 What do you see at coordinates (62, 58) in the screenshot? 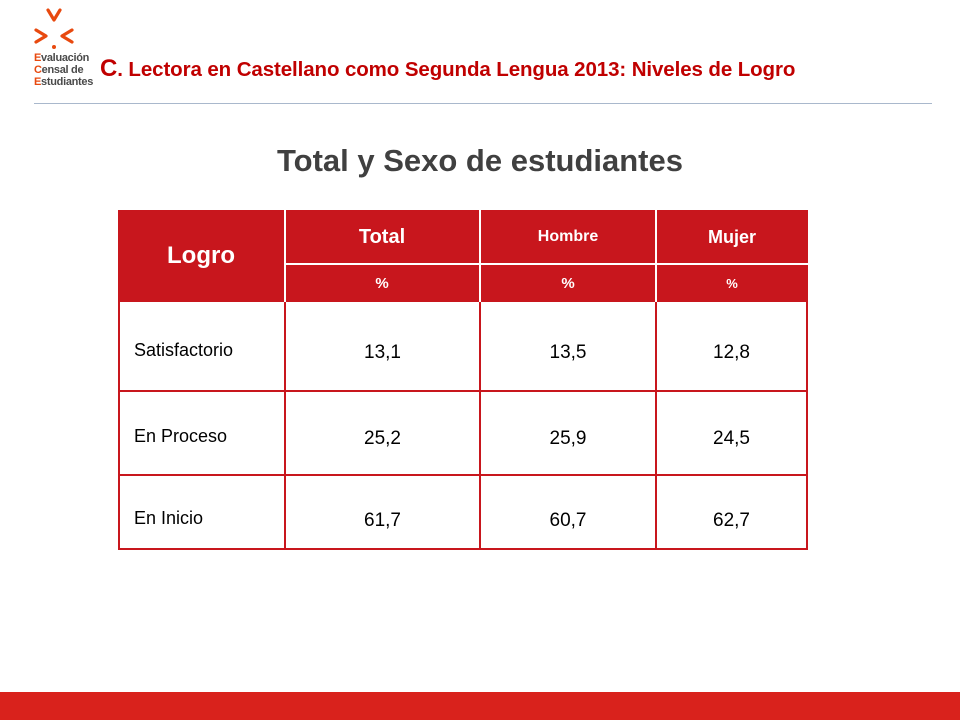
I see `logo-line-1: Evaluación` at bounding box center [62, 58].